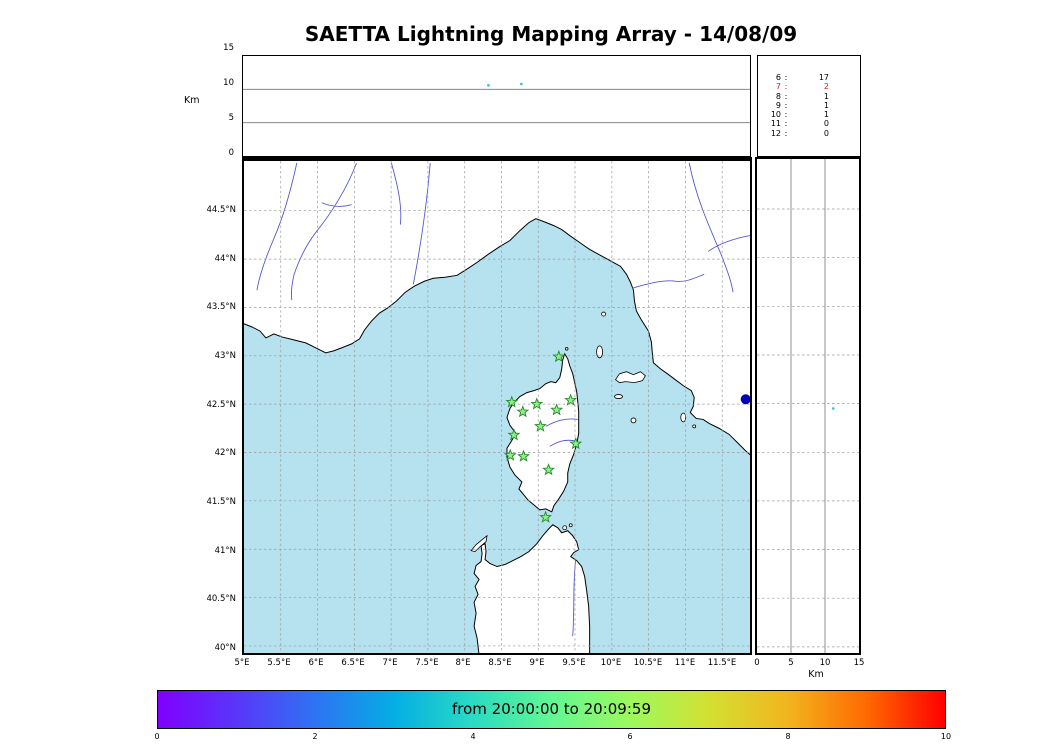 The image size is (1050, 750). What do you see at coordinates (583, 432) in the screenshot?
I see `small-islands` at bounding box center [583, 432].